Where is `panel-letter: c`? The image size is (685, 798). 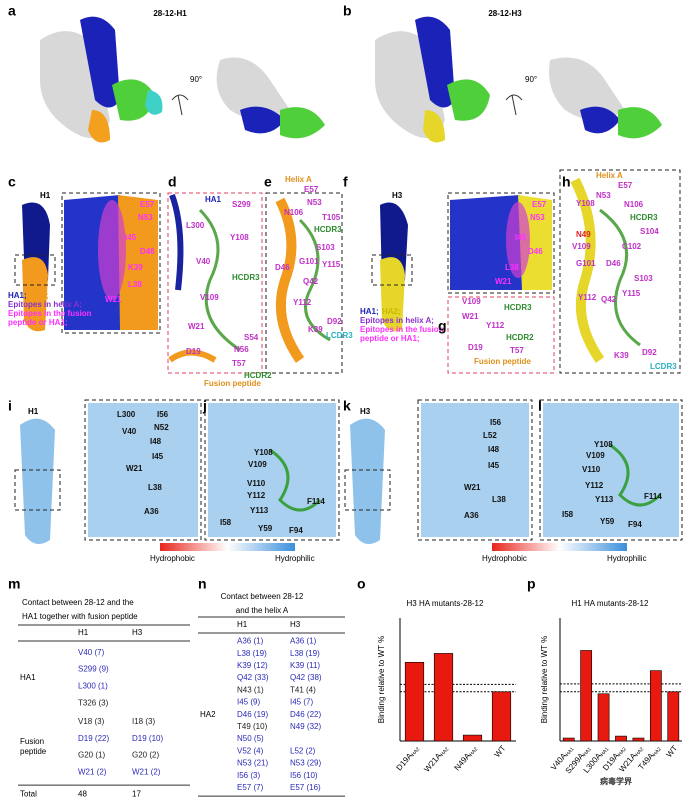
panel-letter: c is located at coordinates (12, 182).